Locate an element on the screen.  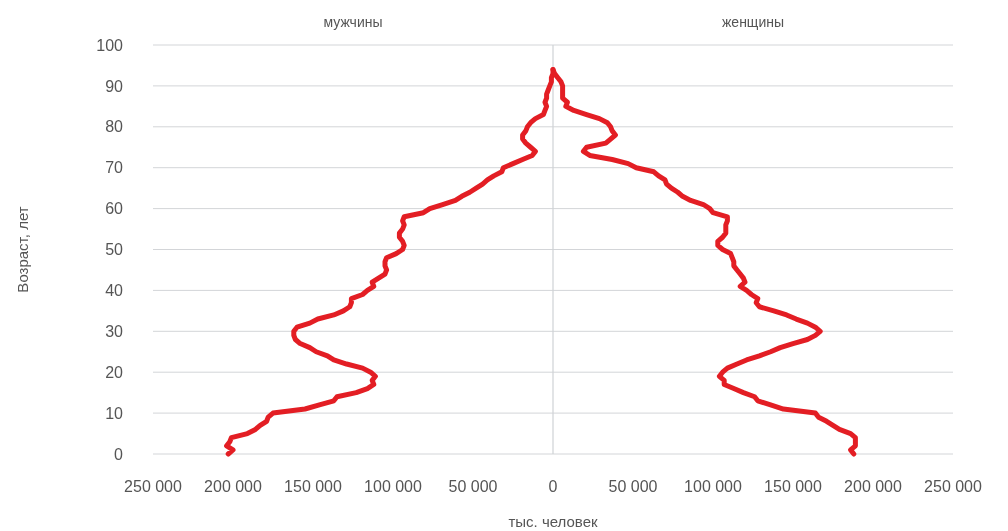
text: мужчины is located at coordinates (353, 22).